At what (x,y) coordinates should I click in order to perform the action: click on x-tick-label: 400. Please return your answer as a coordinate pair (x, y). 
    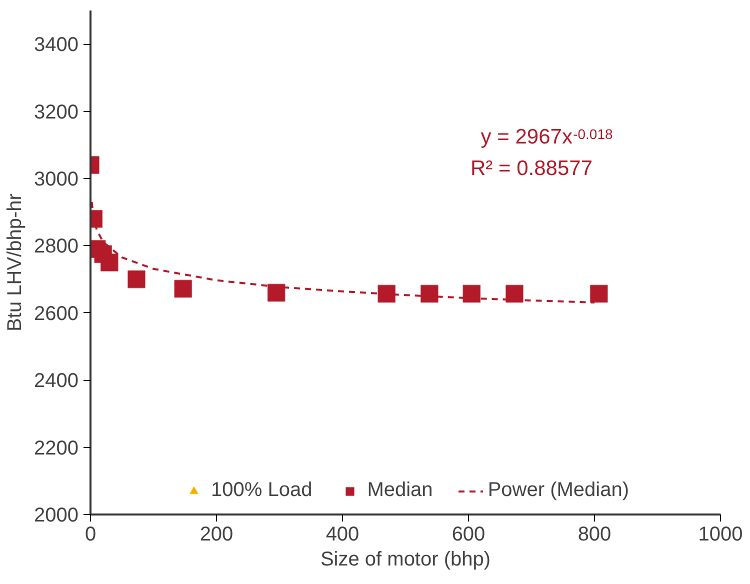
    Looking at the image, I should click on (343, 535).